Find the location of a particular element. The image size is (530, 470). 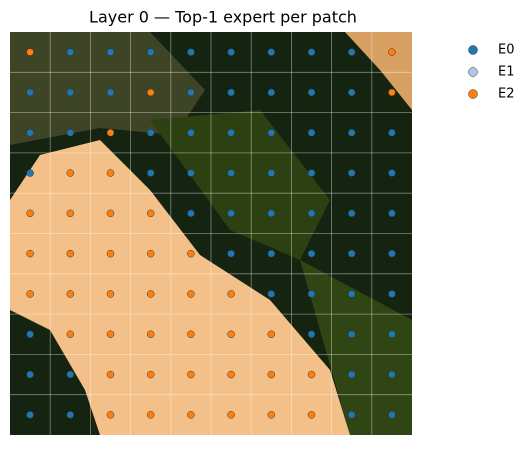

legend: E0 E1 E2 is located at coordinates (491, 72).